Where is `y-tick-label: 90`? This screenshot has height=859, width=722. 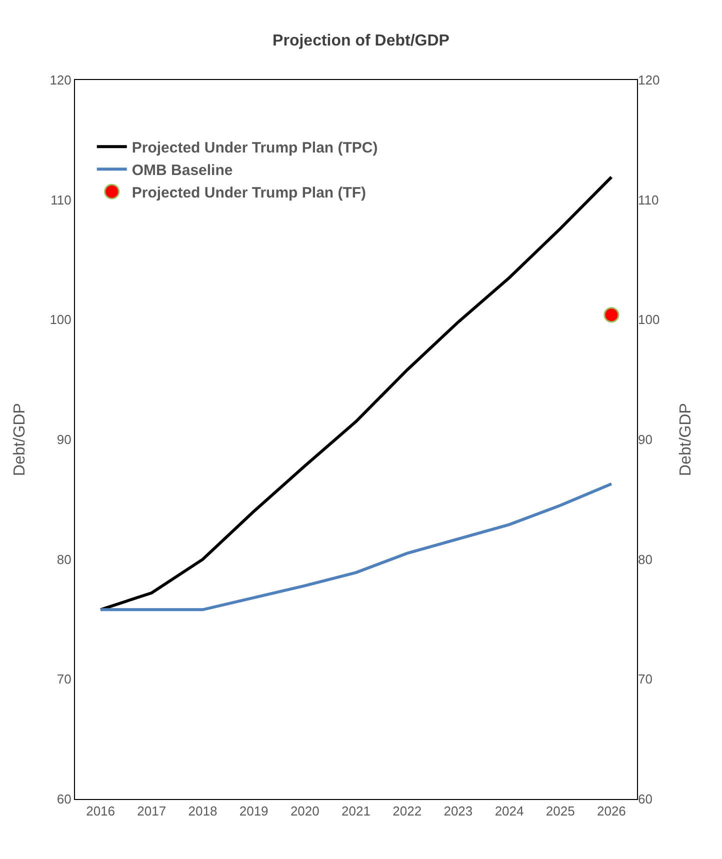
y-tick-label: 90 is located at coordinates (64, 440).